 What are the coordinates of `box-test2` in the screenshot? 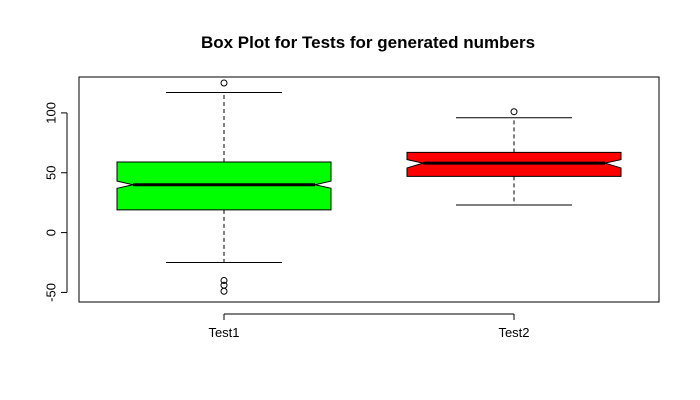 It's located at (514, 157).